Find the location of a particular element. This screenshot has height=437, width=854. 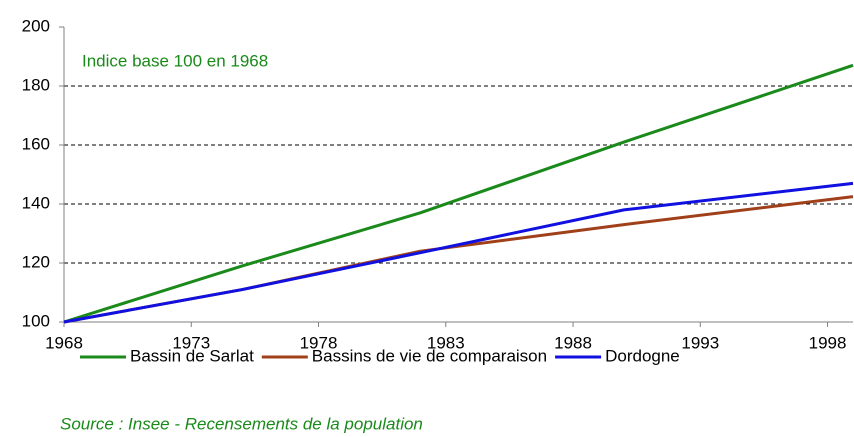

legend-label: Bassins de vie de comparaison is located at coordinates (429, 355).